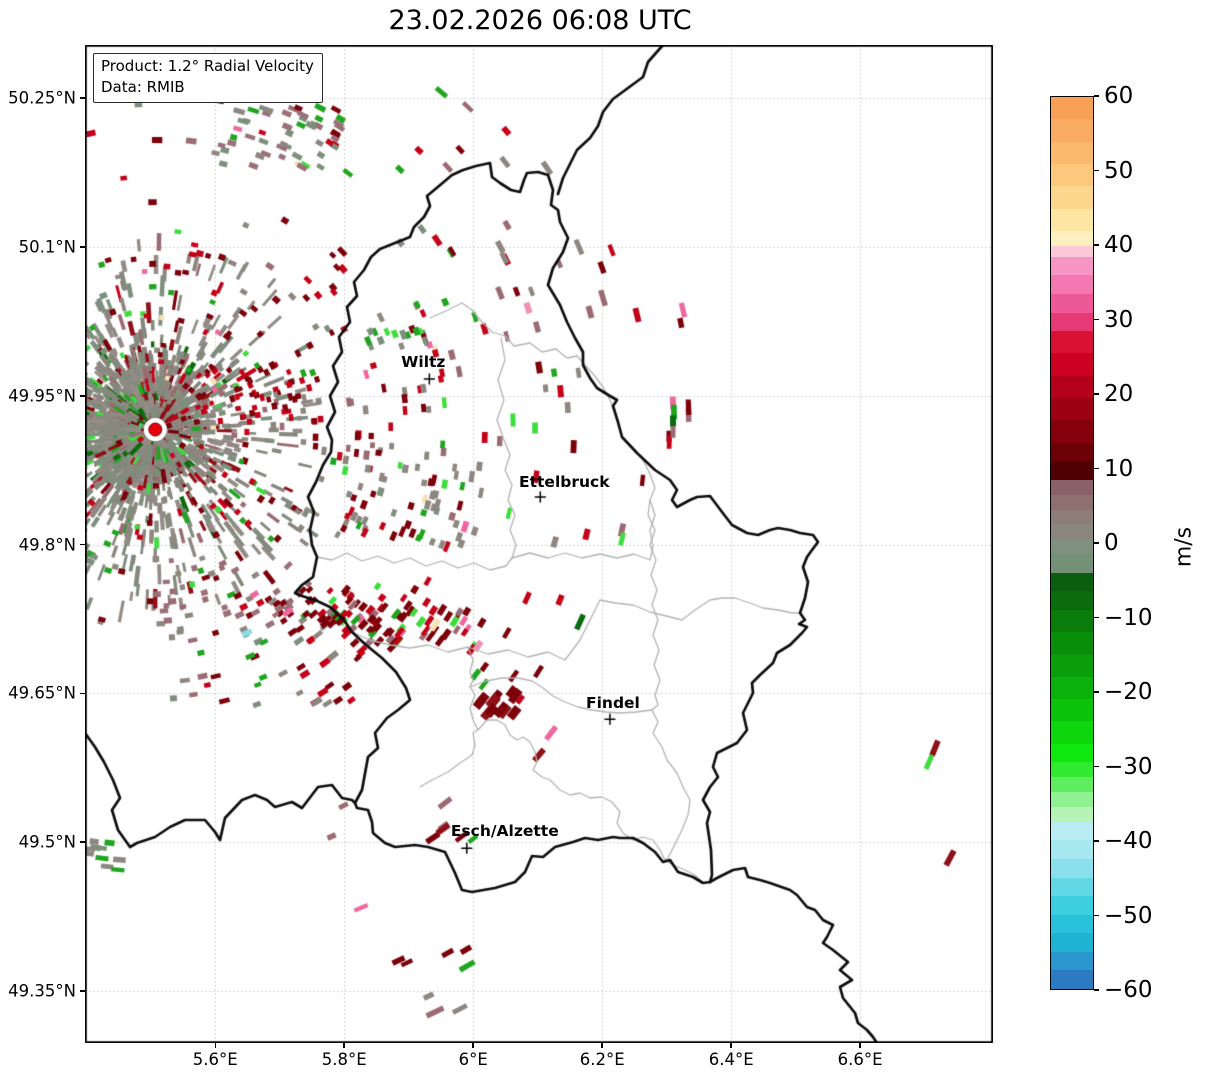 The width and height of the screenshot is (1207, 1081). Describe the element at coordinates (1128, 915) in the screenshot. I see `colorbar-tick-label: −50` at that location.